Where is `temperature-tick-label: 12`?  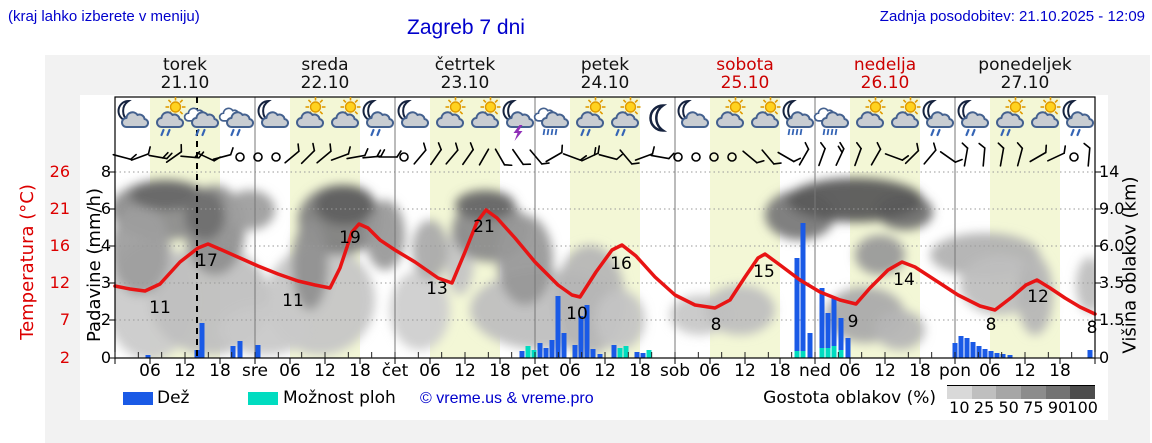
temperature-tick-label: 12 is located at coordinates (59, 282).